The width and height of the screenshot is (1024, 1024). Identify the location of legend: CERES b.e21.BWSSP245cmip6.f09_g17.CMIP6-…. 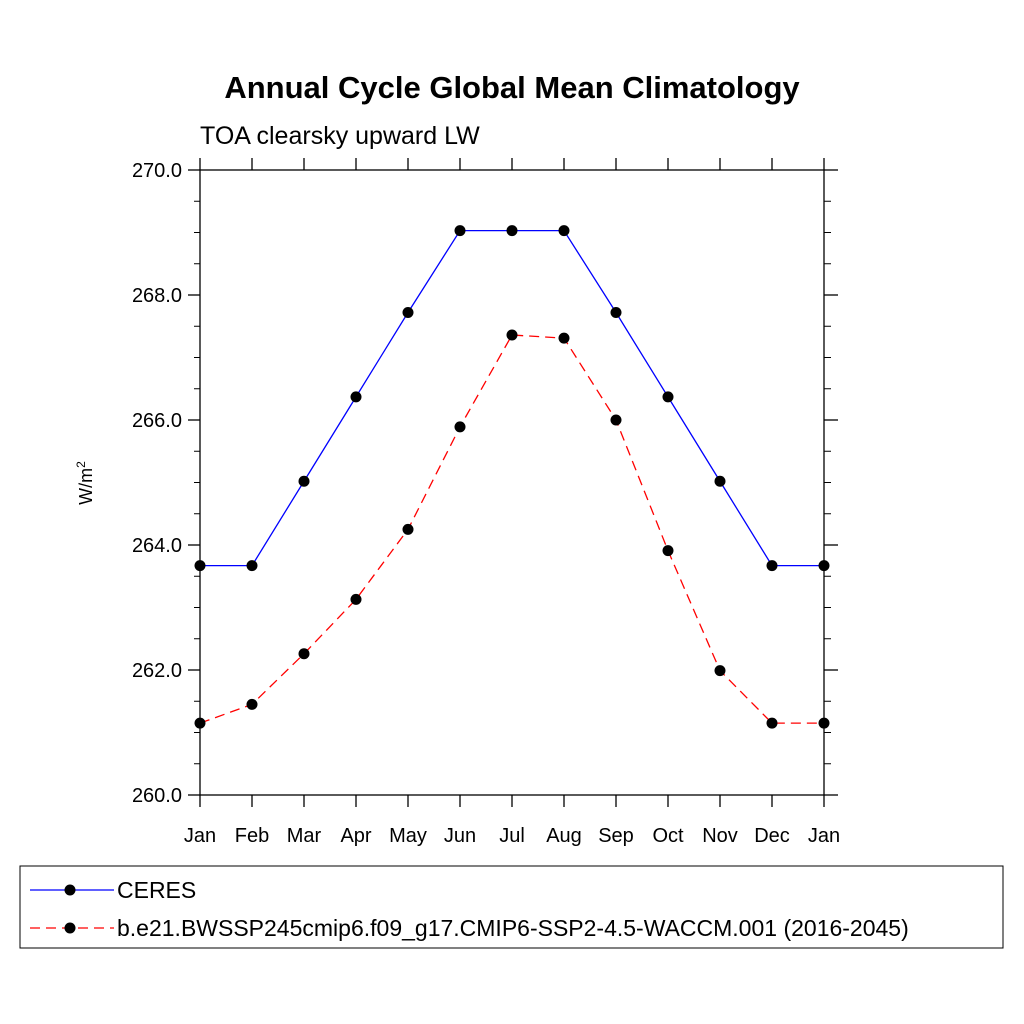
(511, 907).